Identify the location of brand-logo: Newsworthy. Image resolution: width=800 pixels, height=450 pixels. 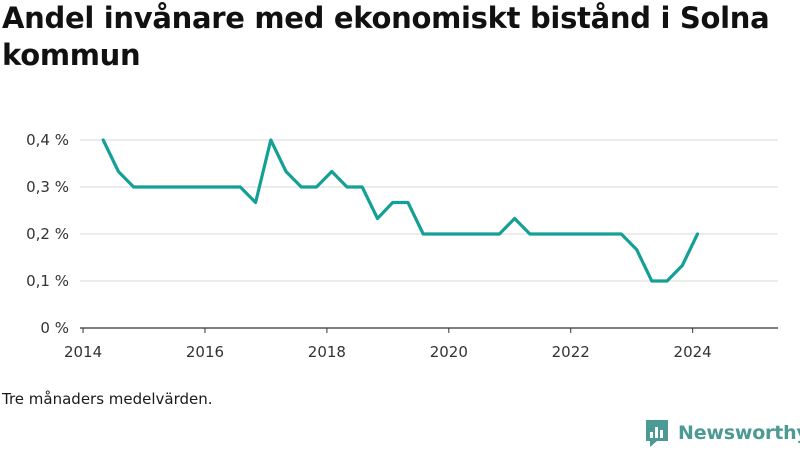
(722, 433).